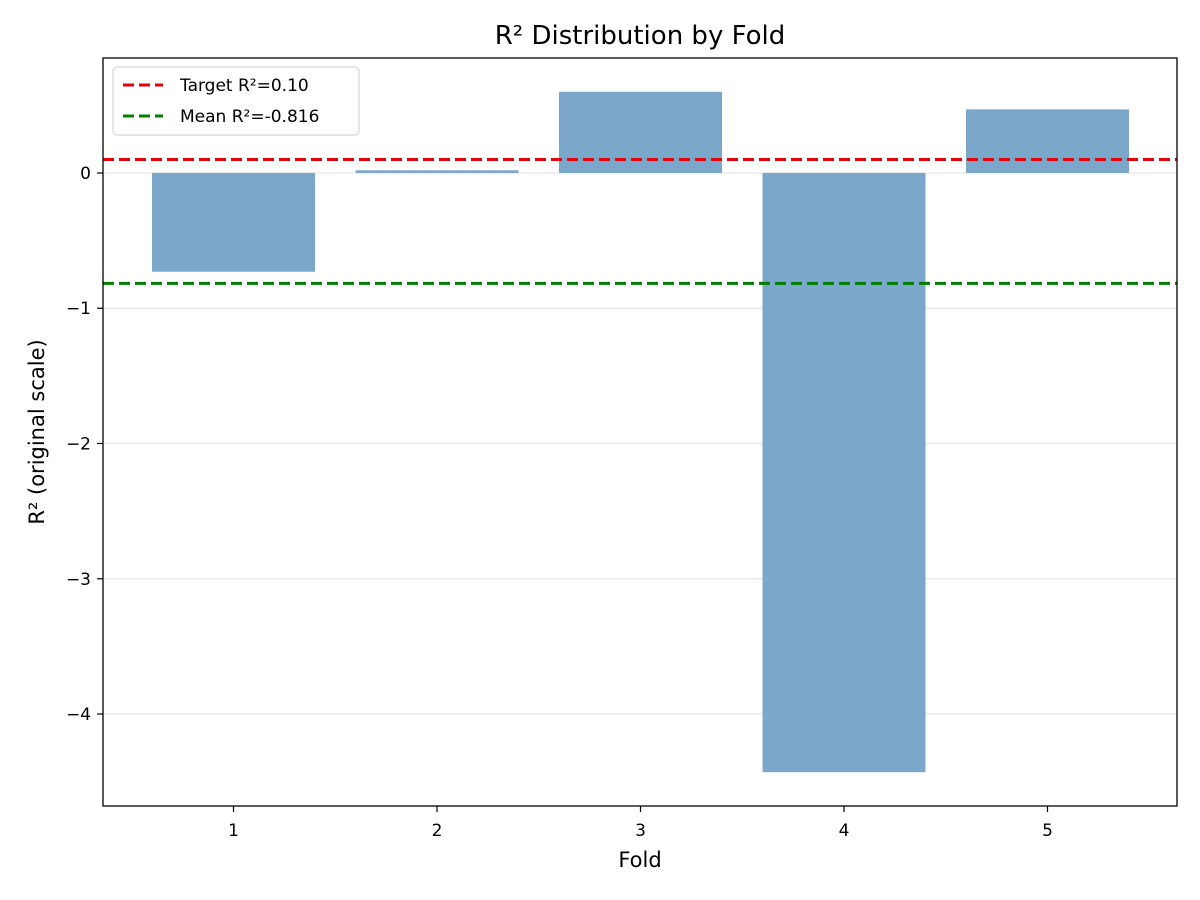  What do you see at coordinates (639, 860) in the screenshot?
I see `x-axis-label: Fold` at bounding box center [639, 860].